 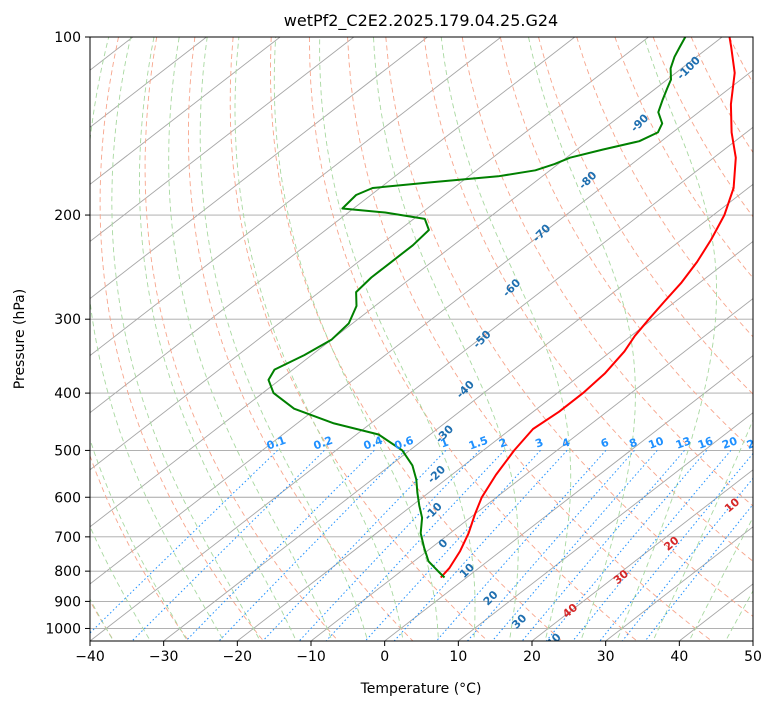 I want to click on y-tick-label: 1000, so click(x=63, y=629).